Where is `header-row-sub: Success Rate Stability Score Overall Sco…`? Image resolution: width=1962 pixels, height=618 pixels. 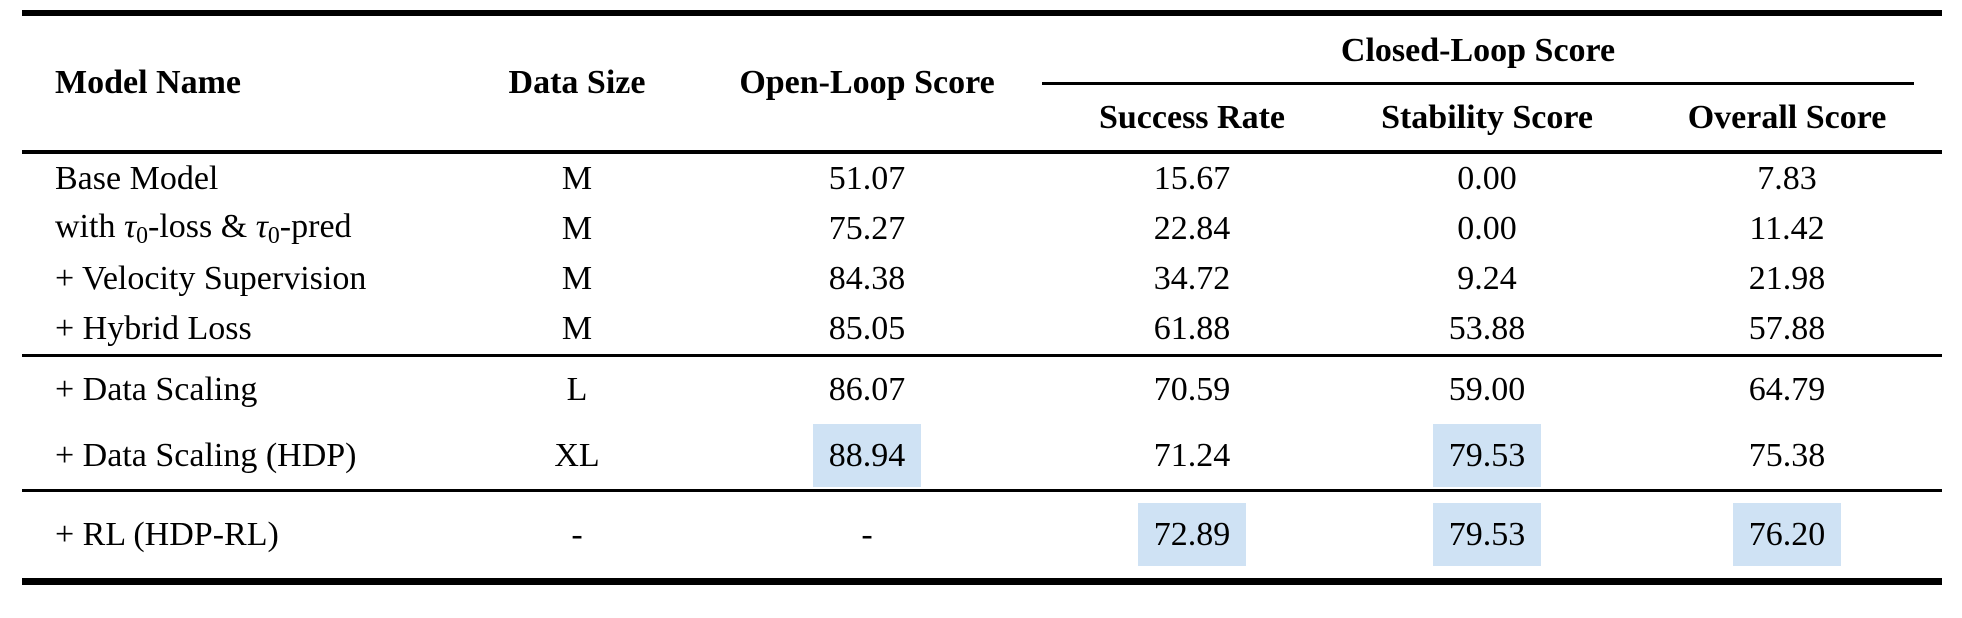 header-row-sub: Success Rate Stability Score Overall Sco… is located at coordinates (982, 119).